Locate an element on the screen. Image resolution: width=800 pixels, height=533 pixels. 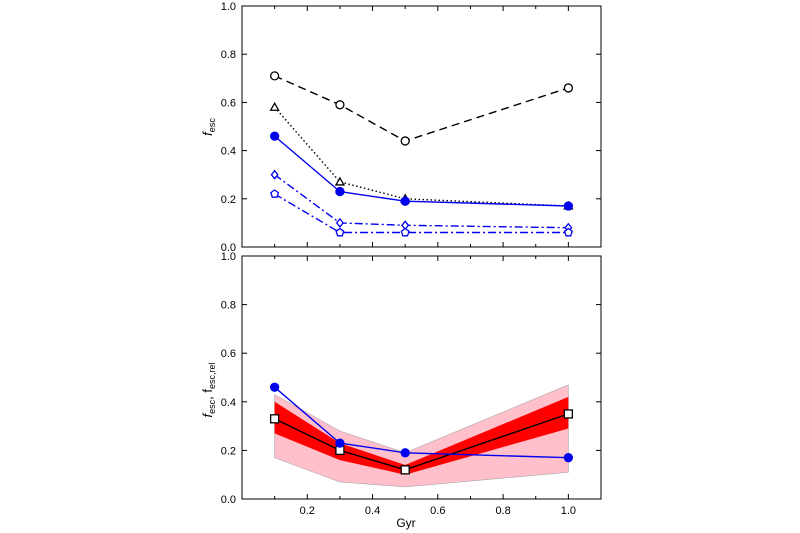
ylabel-bottom-sub1: esc is located at coordinates (212, 406).